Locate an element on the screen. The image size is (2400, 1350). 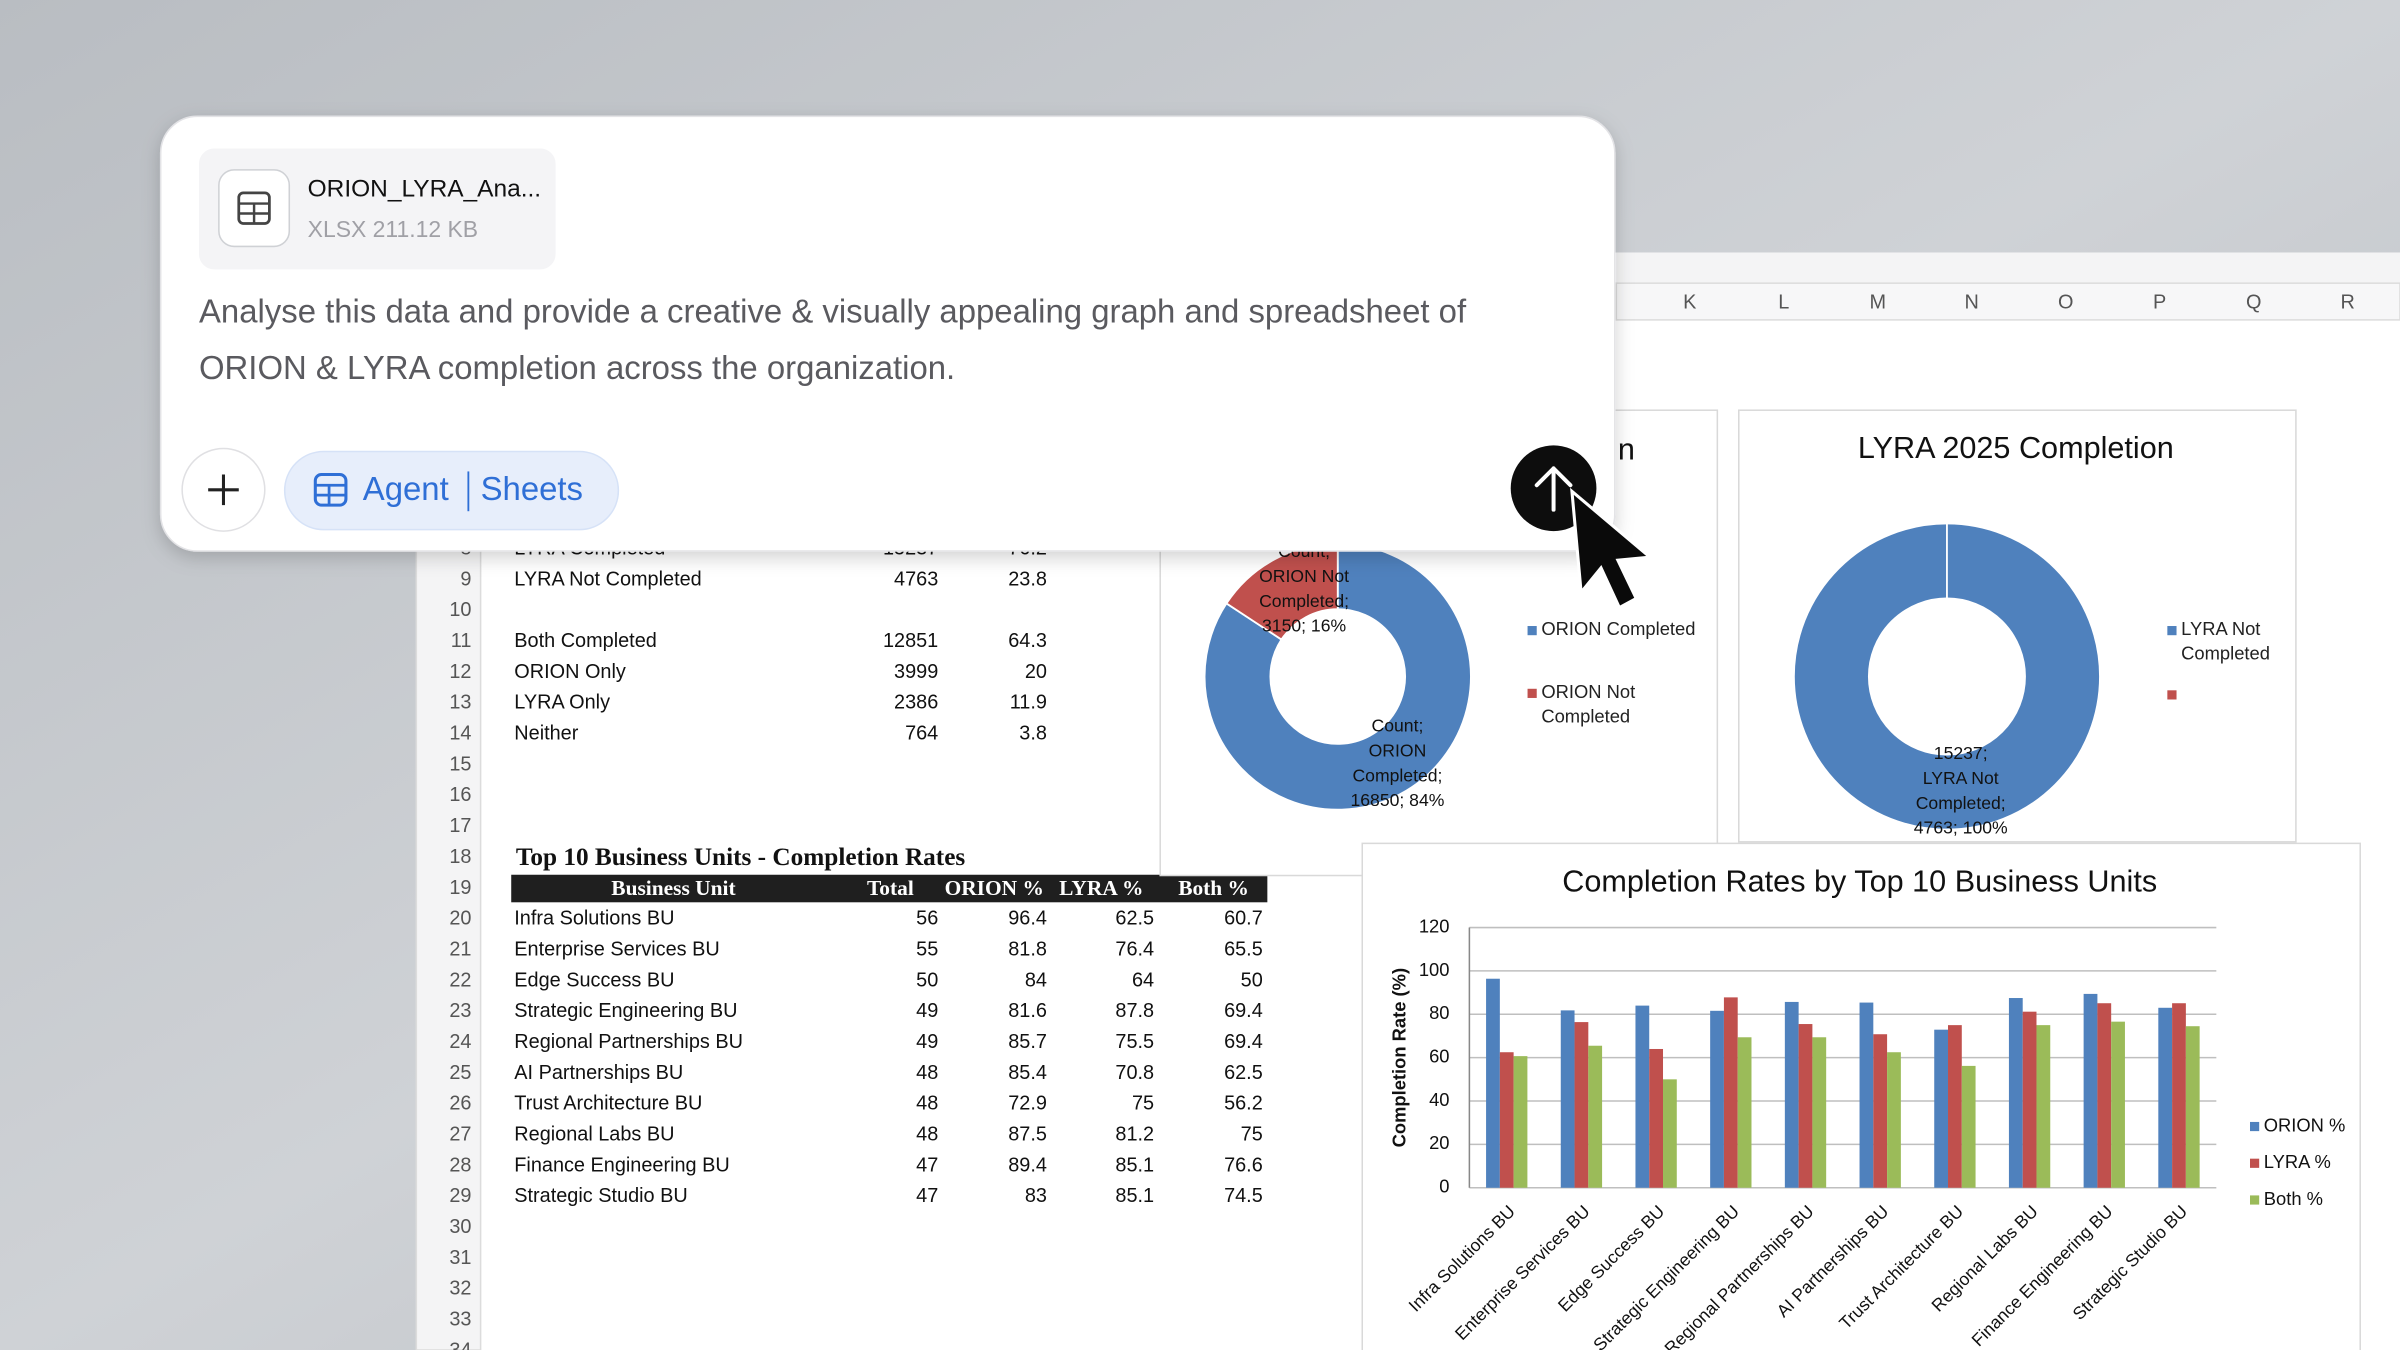
file-meta: XLSX 211.12 KB is located at coordinates (393, 229).